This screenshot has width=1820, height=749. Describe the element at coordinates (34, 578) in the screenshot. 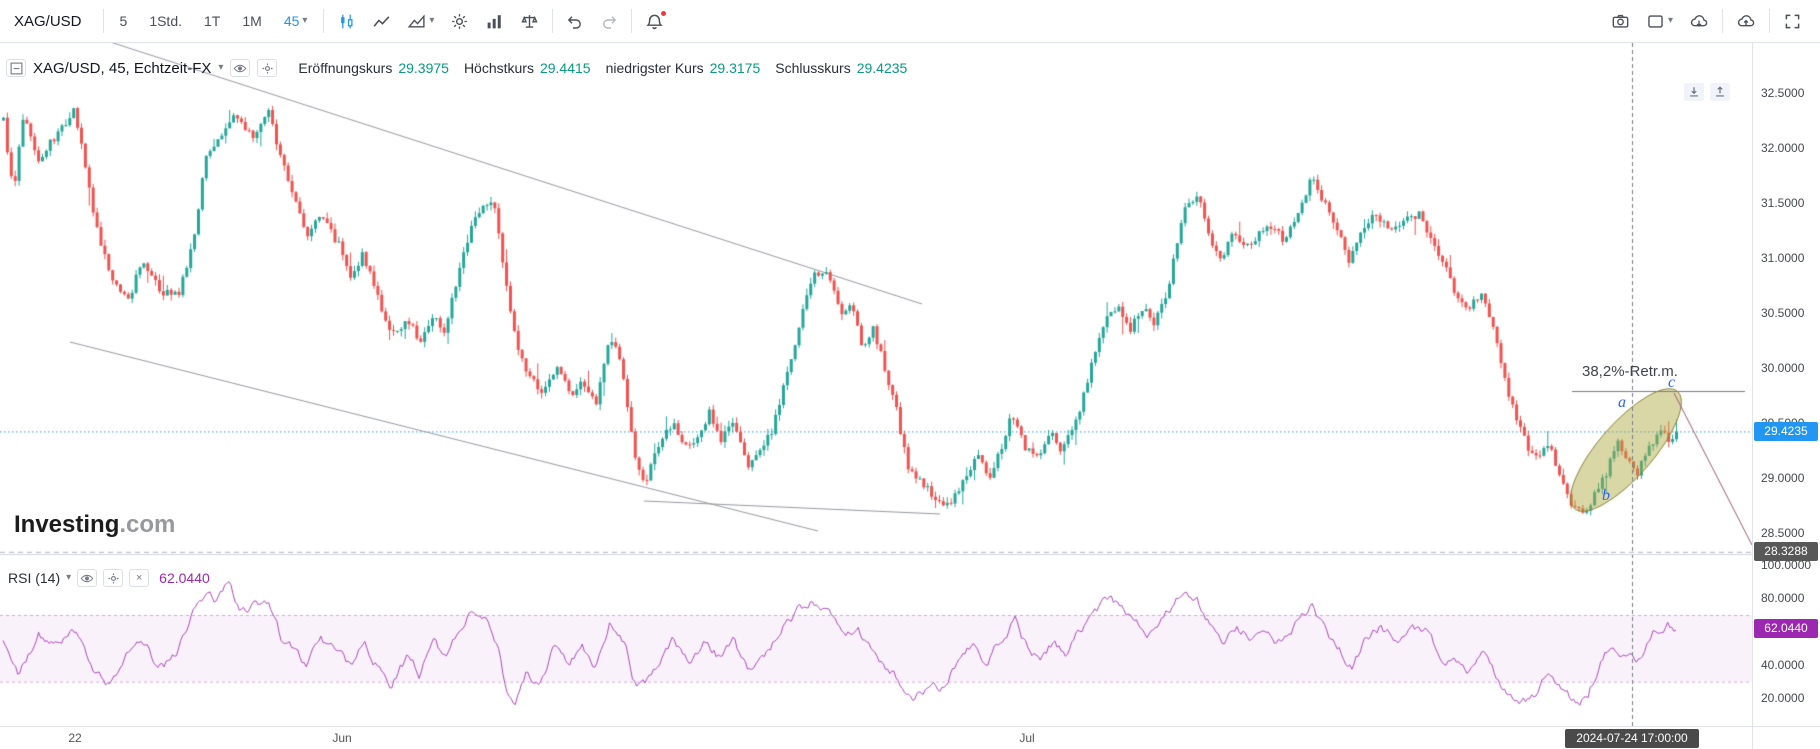

I see `rsi-title: RSI (14)` at that location.